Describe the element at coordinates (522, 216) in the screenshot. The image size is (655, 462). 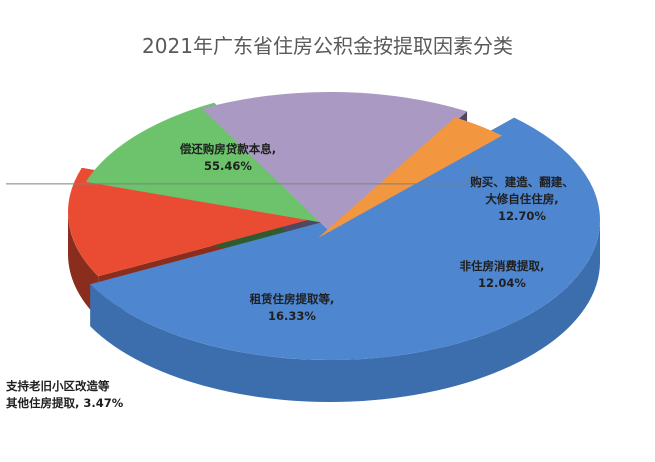
I see `data-label-1-line-2: 12.70%` at that location.